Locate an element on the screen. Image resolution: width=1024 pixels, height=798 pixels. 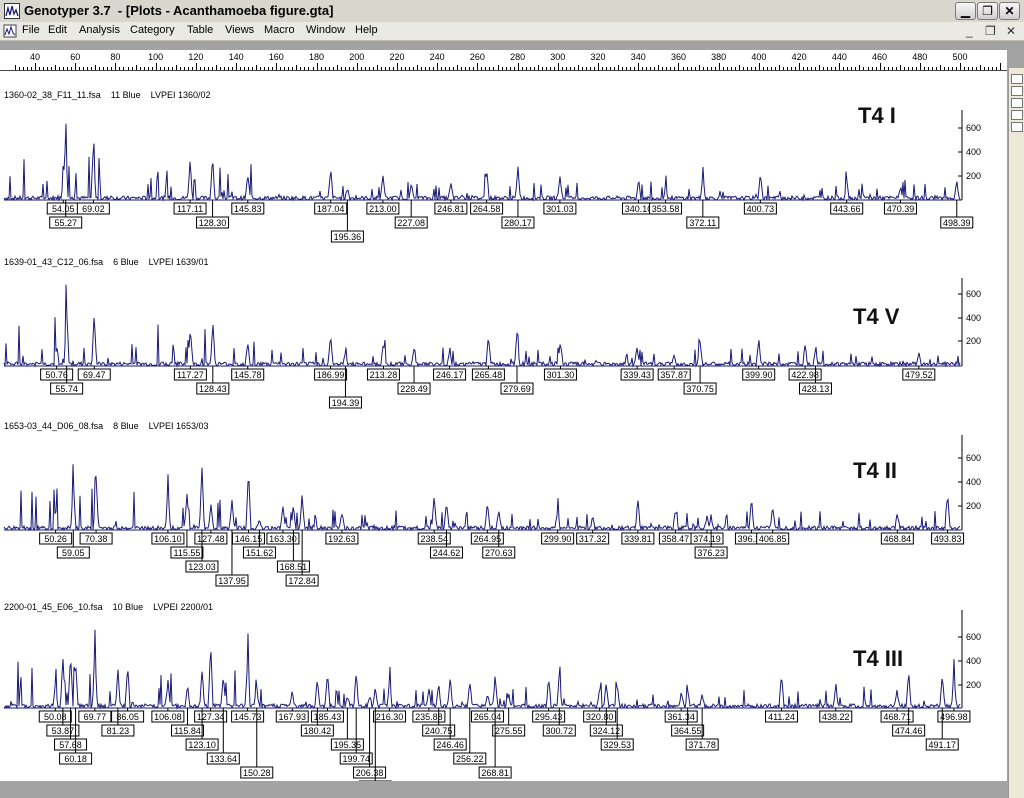
peak-label: 299.90 is located at coordinates (558, 539).